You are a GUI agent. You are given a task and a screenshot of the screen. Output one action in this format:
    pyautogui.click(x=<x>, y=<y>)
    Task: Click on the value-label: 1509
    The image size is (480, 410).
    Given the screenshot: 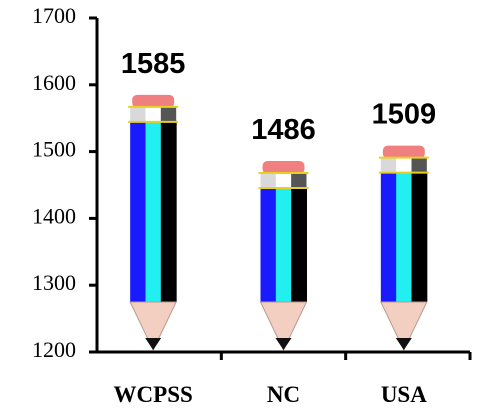 What is the action you would take?
    pyautogui.click(x=404, y=115)
    